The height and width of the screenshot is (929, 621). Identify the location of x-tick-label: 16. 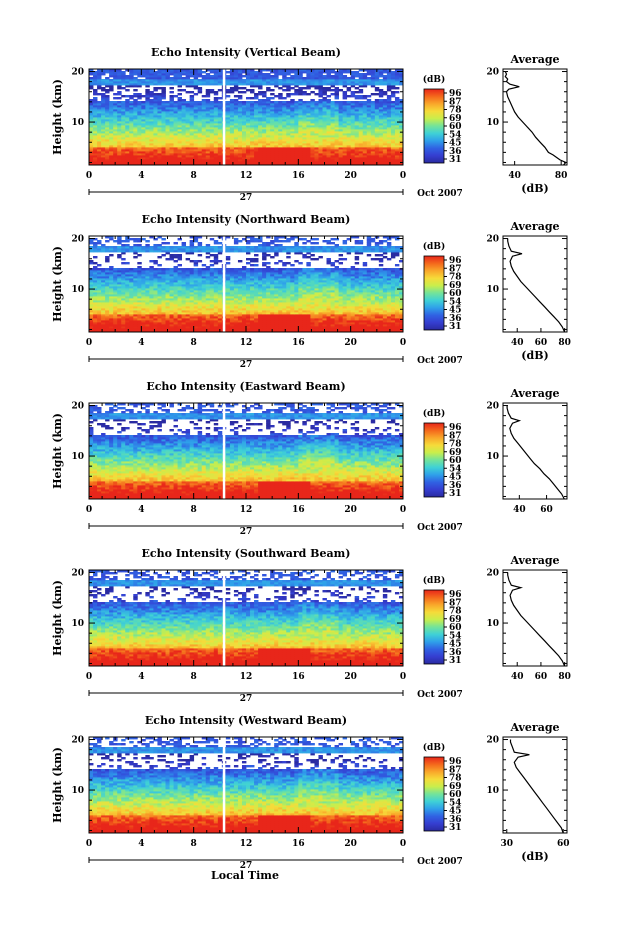
(298, 844).